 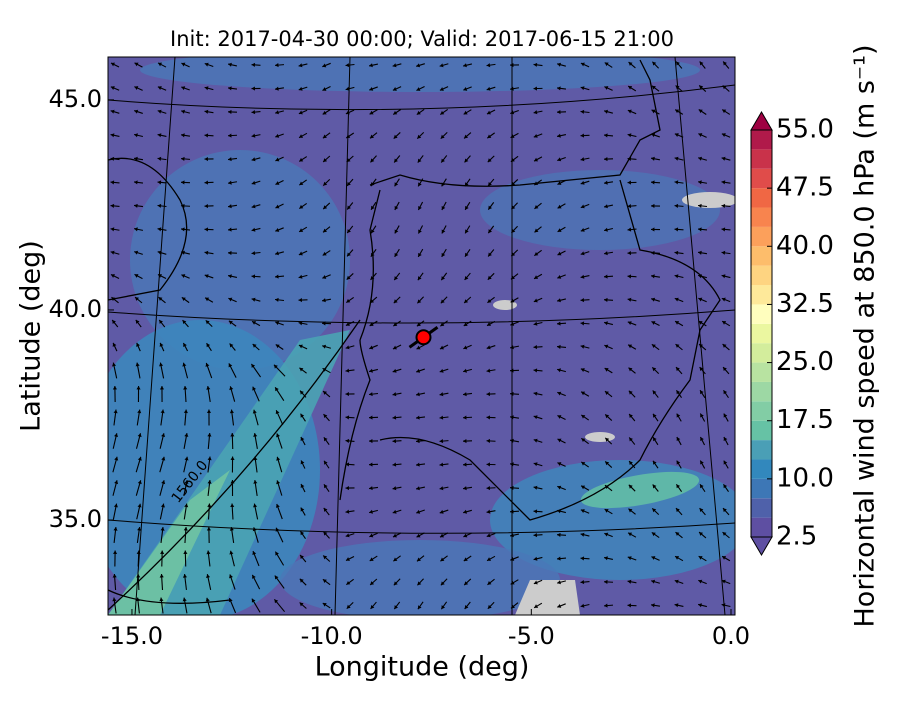 What do you see at coordinates (805, 246) in the screenshot?
I see `colorbar-tick-label: 40.0` at bounding box center [805, 246].